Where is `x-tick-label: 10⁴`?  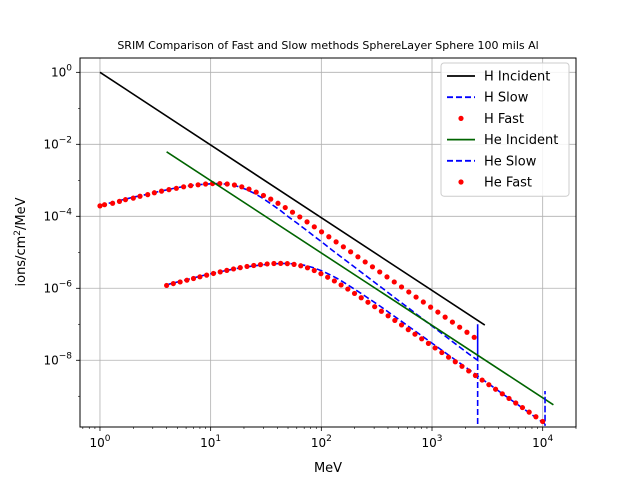 x-tick-label: 10⁴ is located at coordinates (542, 442).